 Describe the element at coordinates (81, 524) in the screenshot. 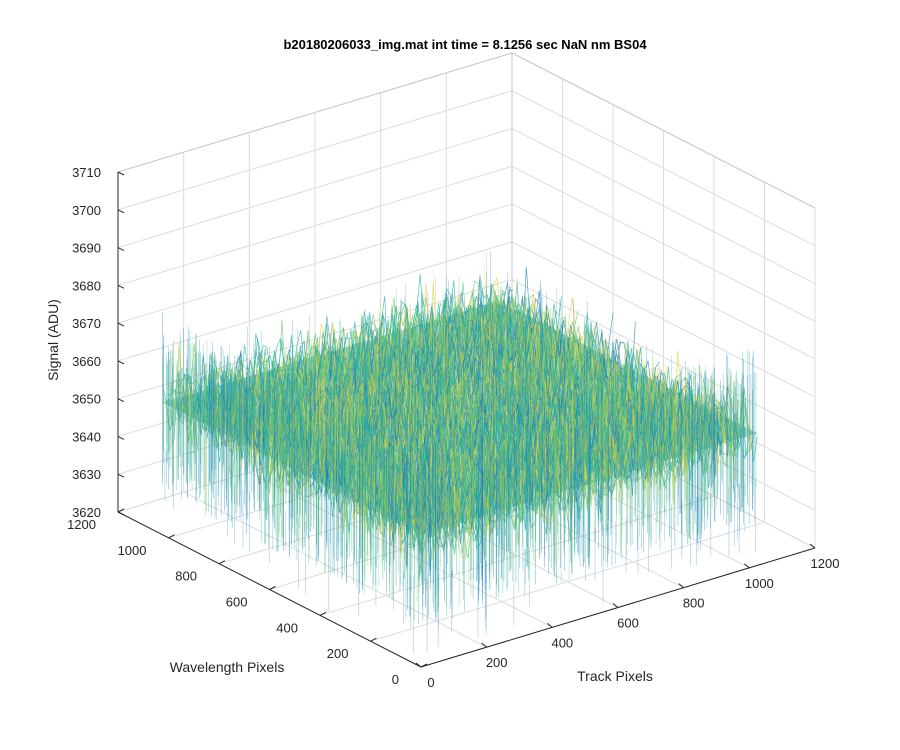

I see `y-tick-label: 1200` at that location.